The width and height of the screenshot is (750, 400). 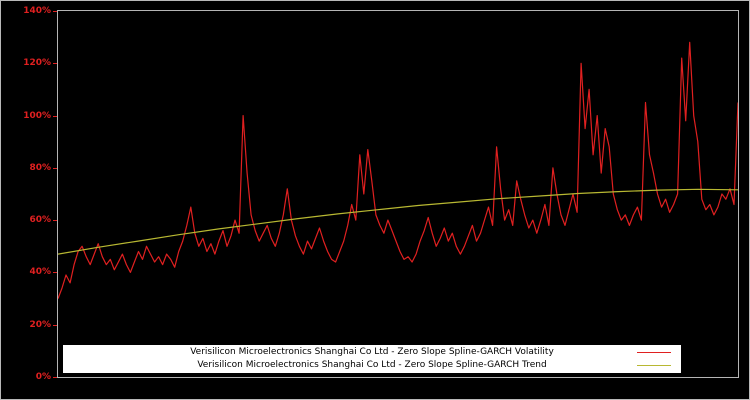 I want to click on legend-line-sample-trend, so click(x=654, y=365).